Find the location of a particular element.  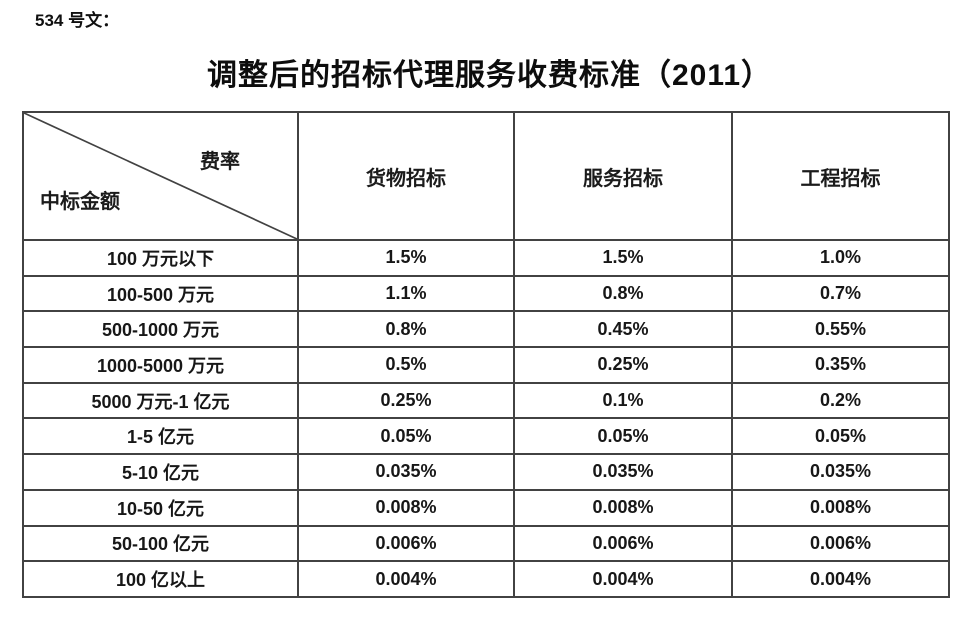

table-row: 5000 万元-1 亿元 0.25% 0.1% 0.2% is located at coordinates (486, 400).